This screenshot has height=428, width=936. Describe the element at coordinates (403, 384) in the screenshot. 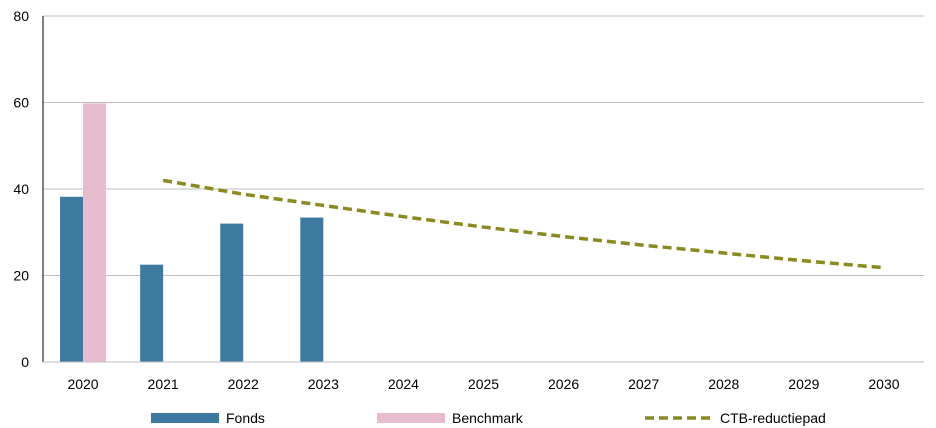

I see `x-tick-label: 2024` at that location.